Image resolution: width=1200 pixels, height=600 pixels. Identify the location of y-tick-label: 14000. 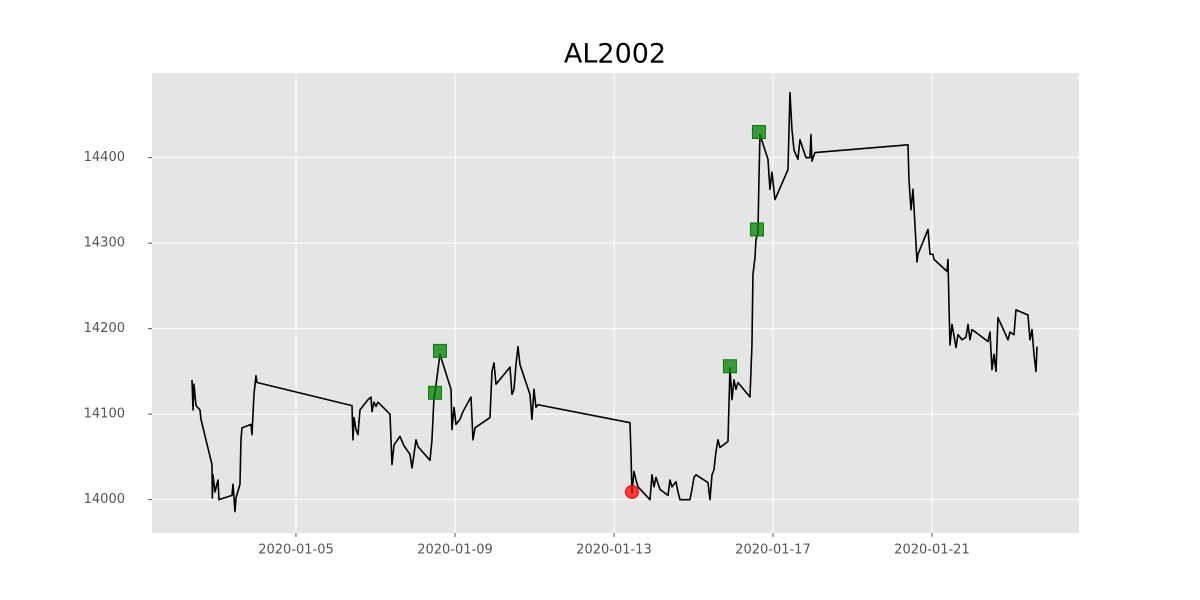
(104, 499).